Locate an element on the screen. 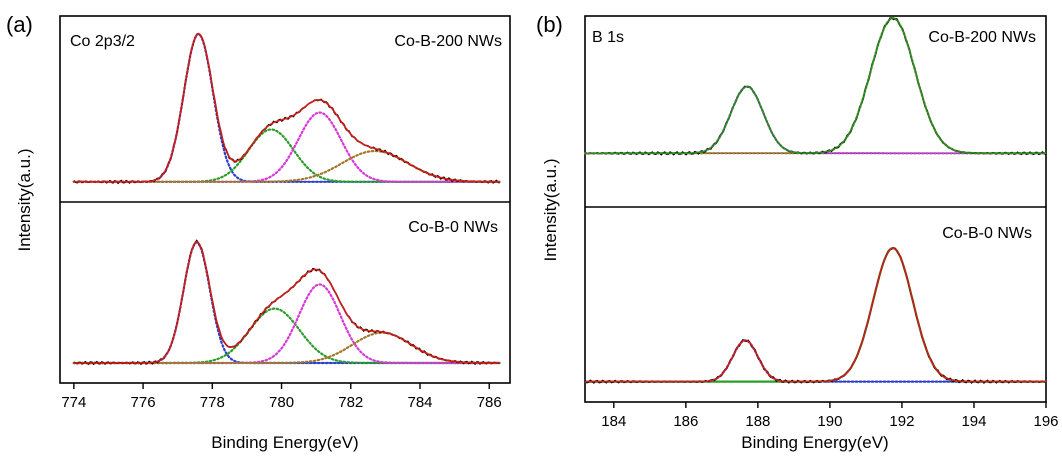 The height and width of the screenshot is (461, 1062). panel-a-x-ticks: 774 776 778 780 782 784 786 is located at coordinates (281, 397).